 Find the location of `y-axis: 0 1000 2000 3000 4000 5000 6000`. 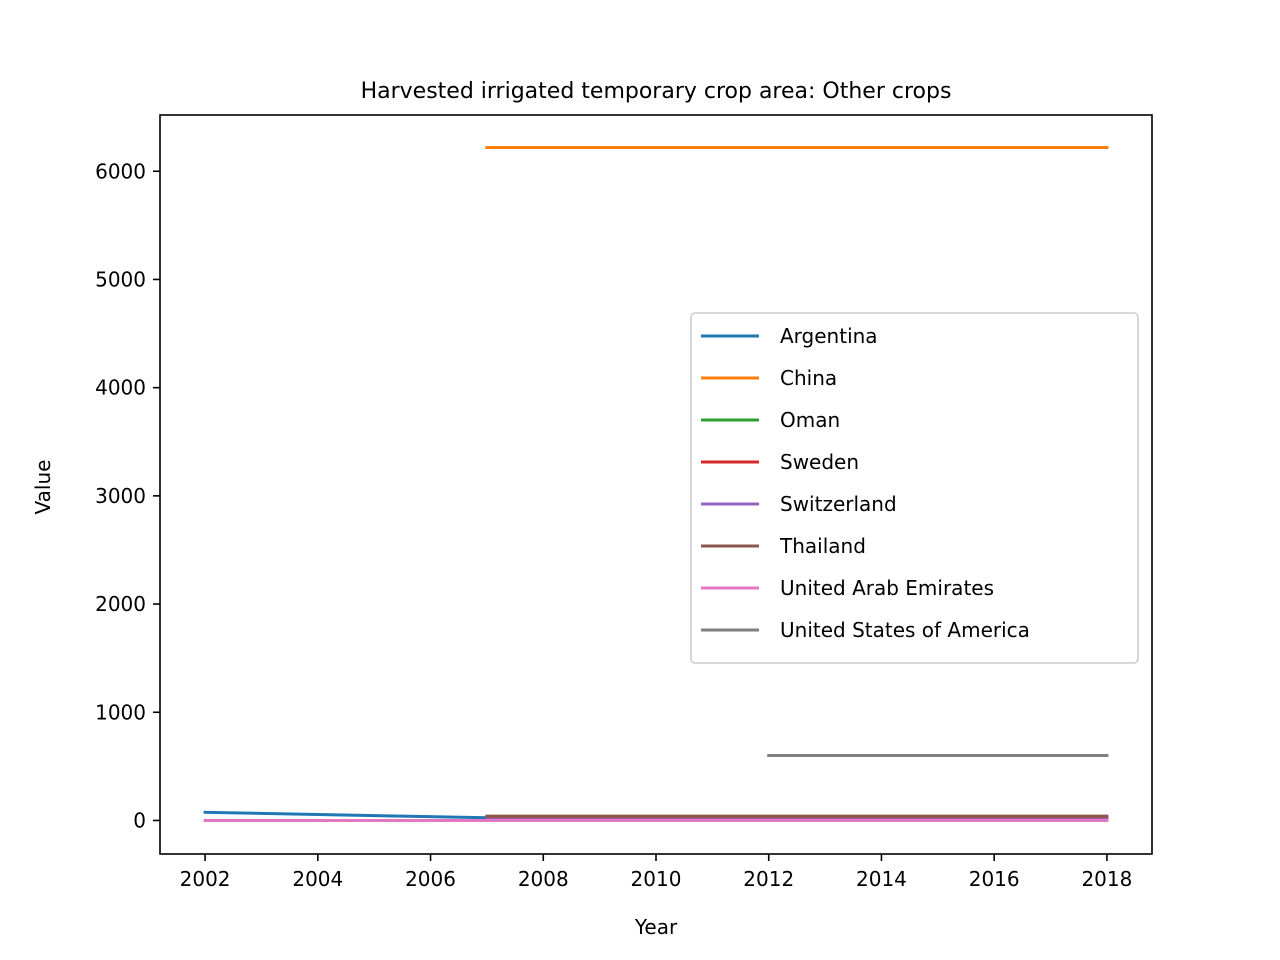

y-axis: 0 1000 2000 3000 4000 5000 6000 is located at coordinates (127, 495).